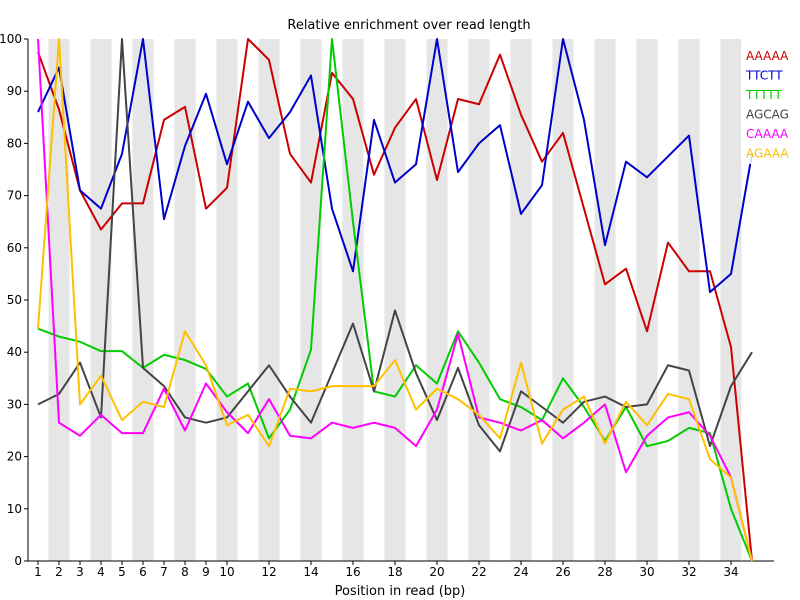 This screenshot has height=600, width=800. Describe the element at coordinates (11, 39) in the screenshot. I see `y-tick-label: 100` at that location.